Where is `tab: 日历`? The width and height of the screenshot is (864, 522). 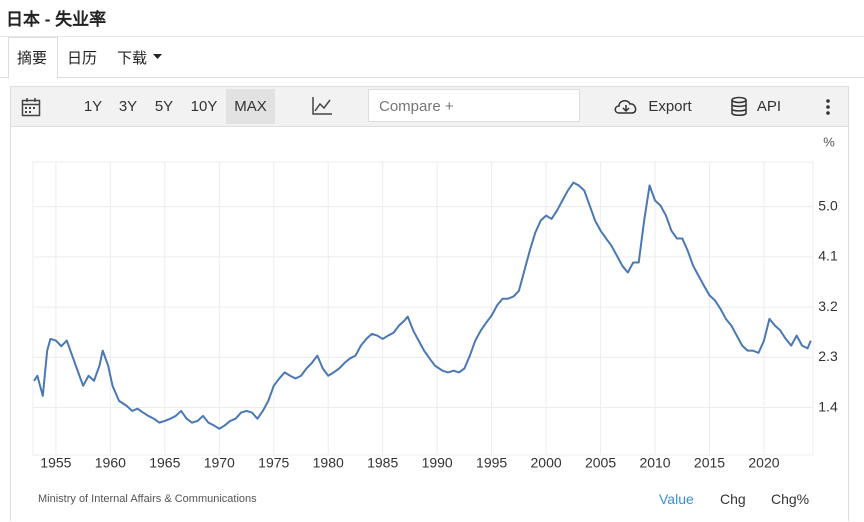
tab: 日历 is located at coordinates (82, 58).